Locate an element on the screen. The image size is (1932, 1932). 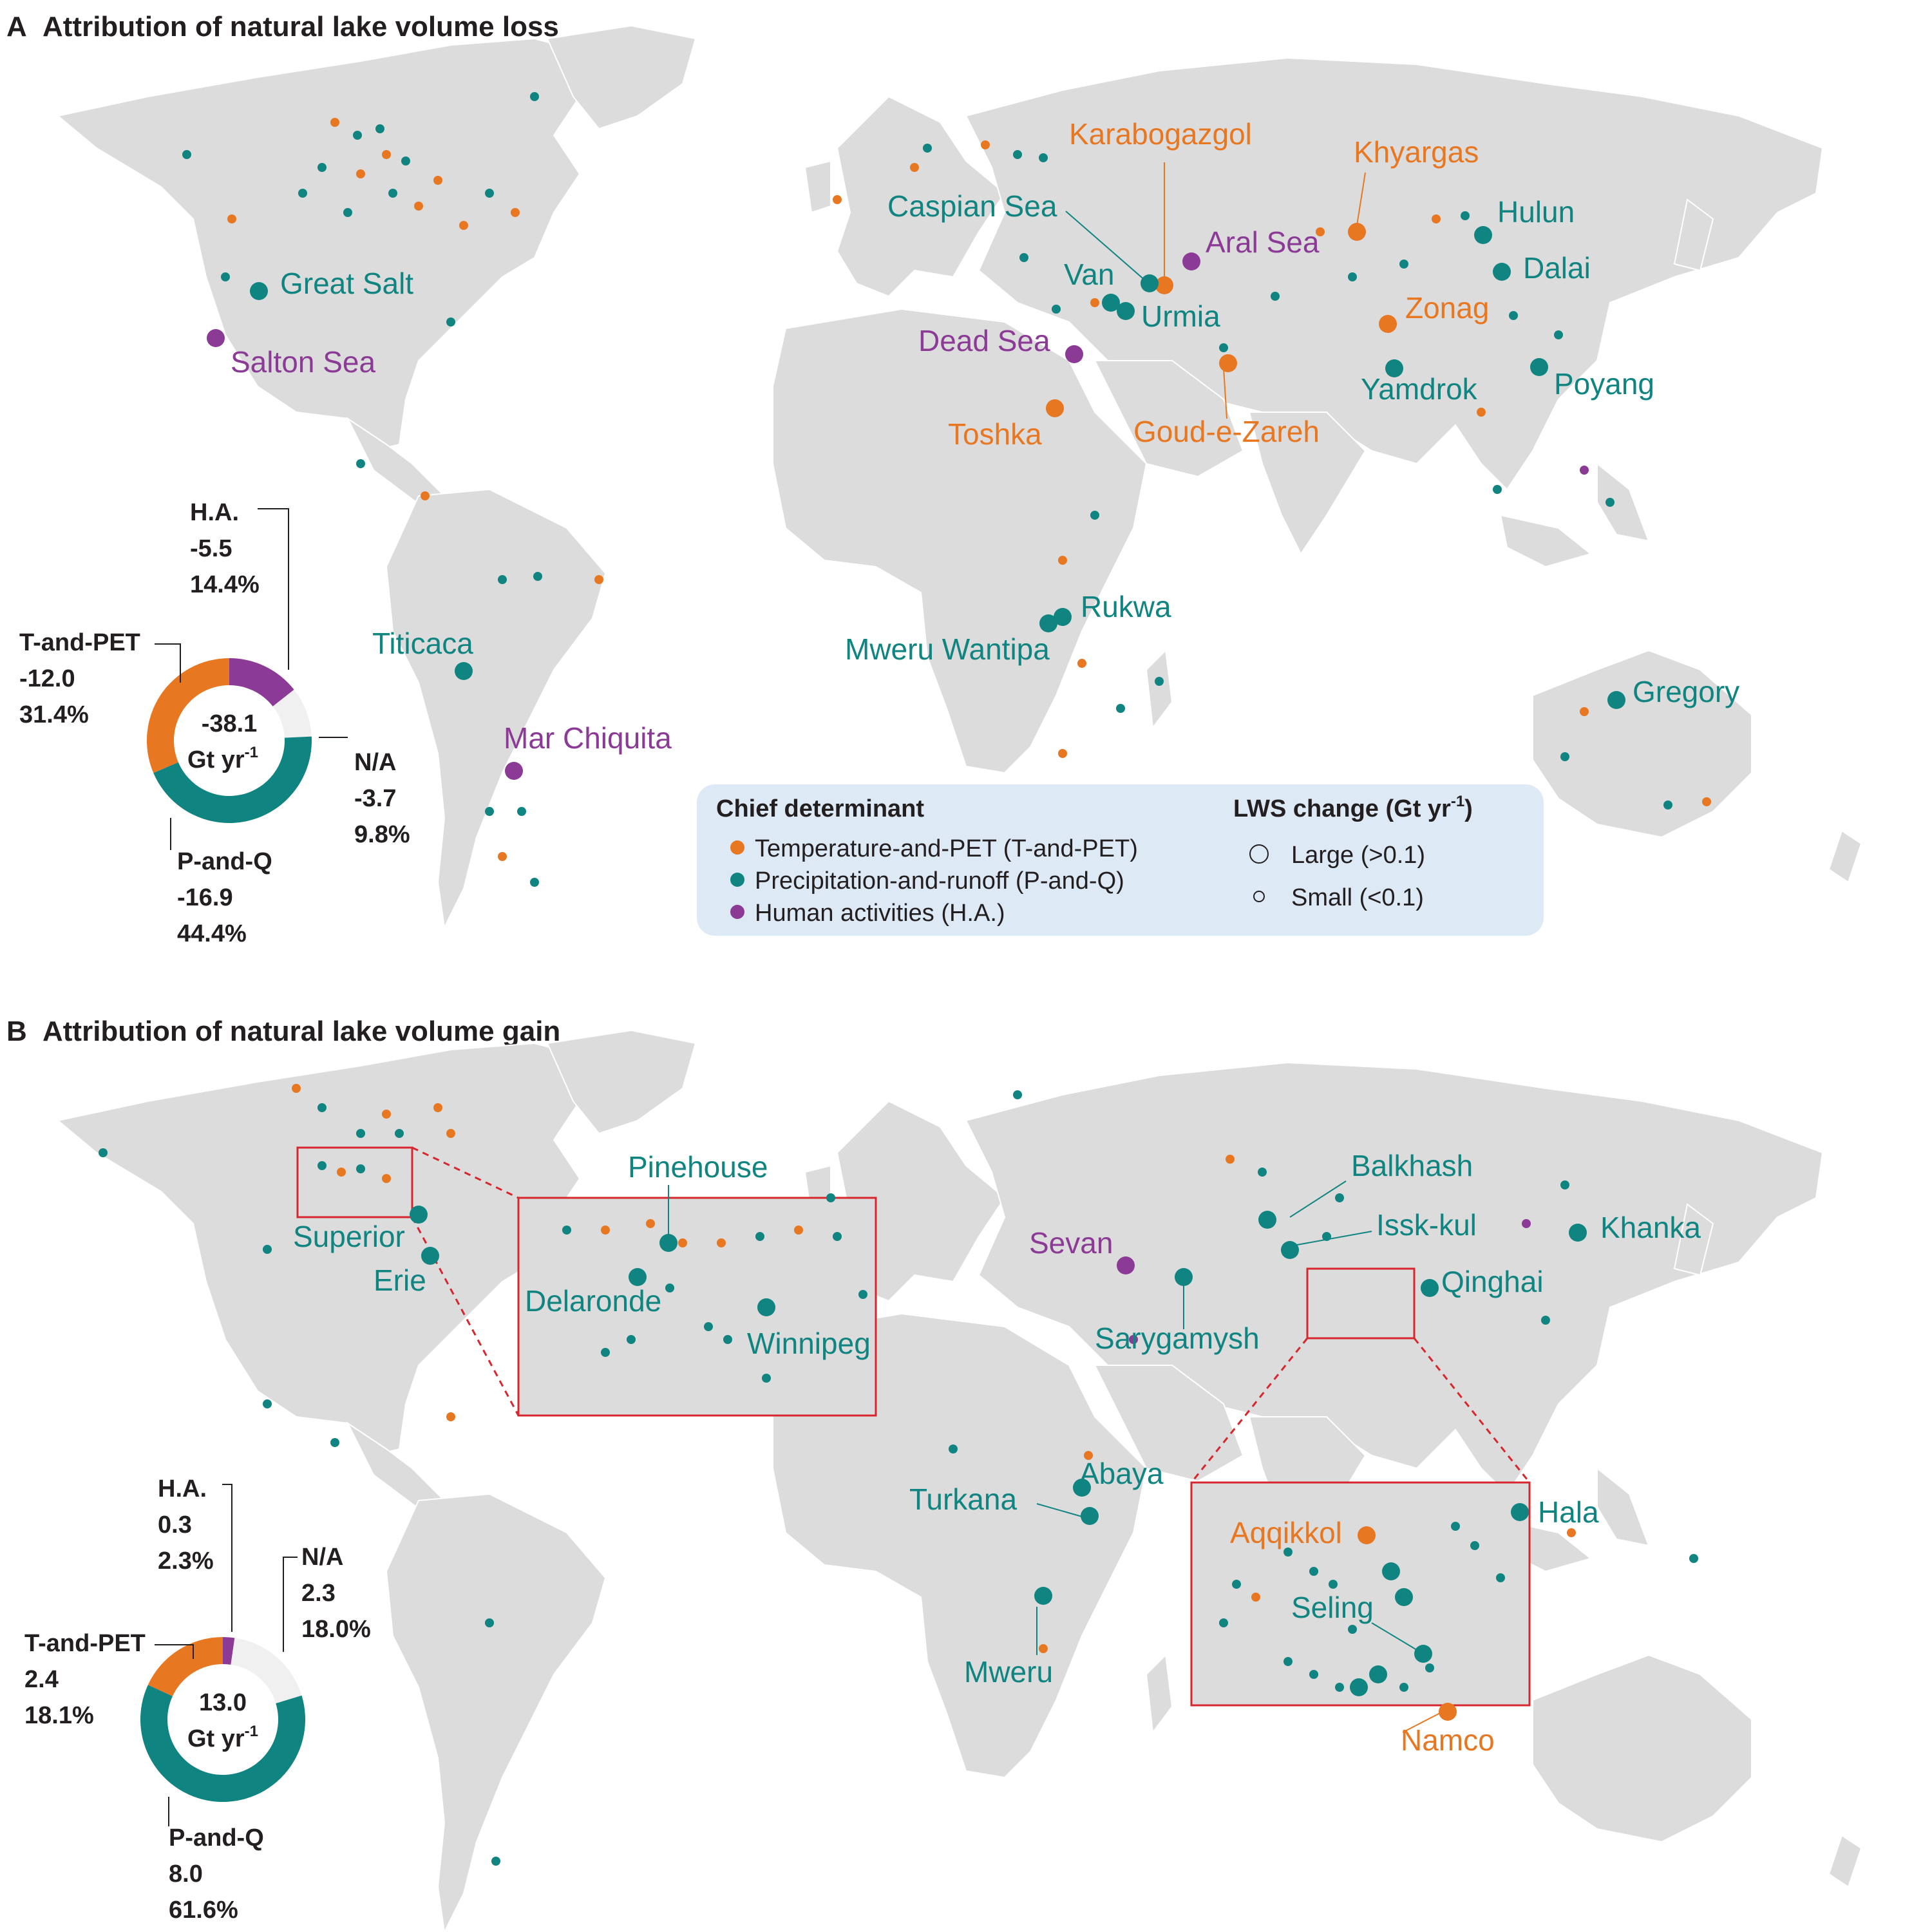
donut-b-pq-name: P-and-Q is located at coordinates (216, 1838).